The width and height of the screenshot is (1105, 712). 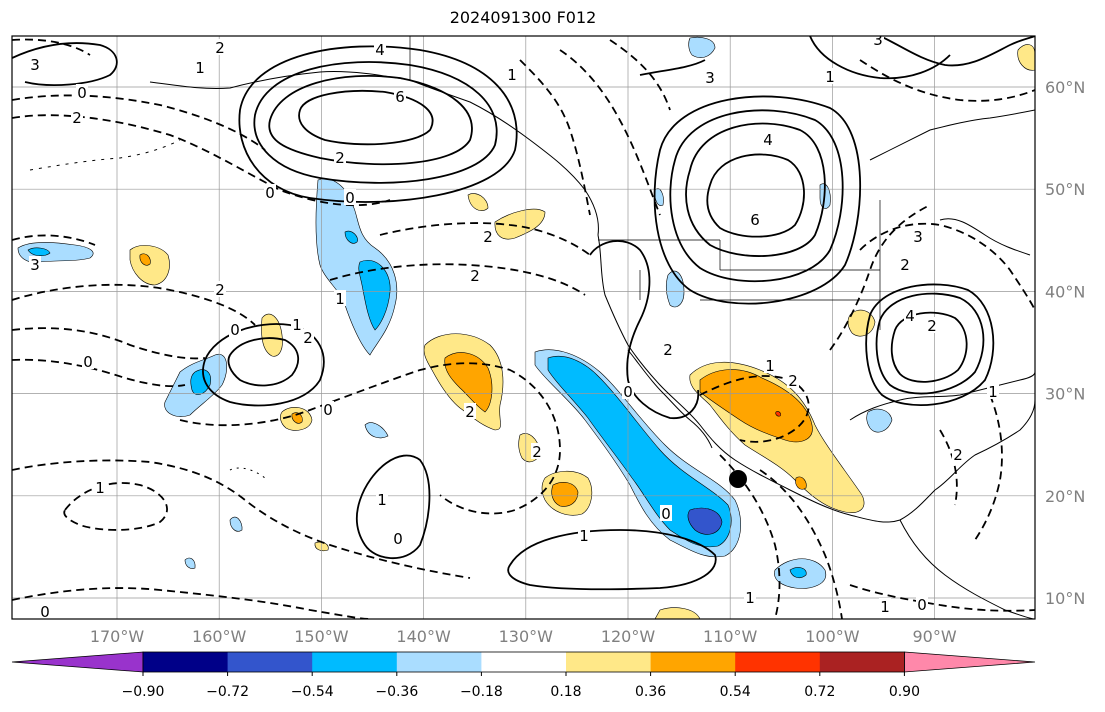 What do you see at coordinates (1026, 57) in the screenshot?
I see `yellow-area-ne` at bounding box center [1026, 57].